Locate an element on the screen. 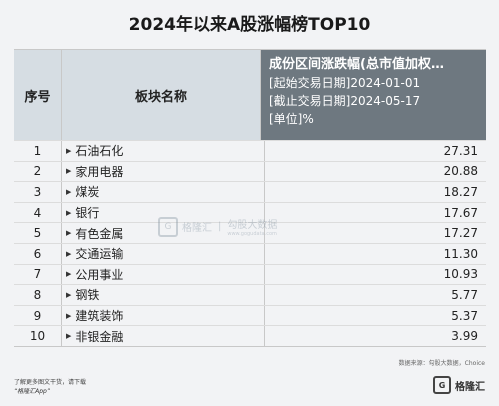 The image size is (499, 406). row-name-cell: ▶ 家用电器 is located at coordinates (163, 171).